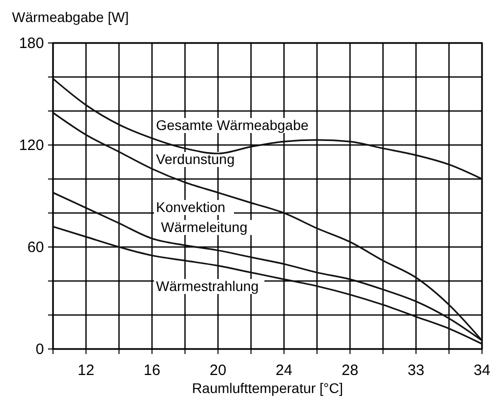 The height and width of the screenshot is (411, 492). Describe the element at coordinates (40, 349) in the screenshot. I see `y-tick-label: 0` at that location.